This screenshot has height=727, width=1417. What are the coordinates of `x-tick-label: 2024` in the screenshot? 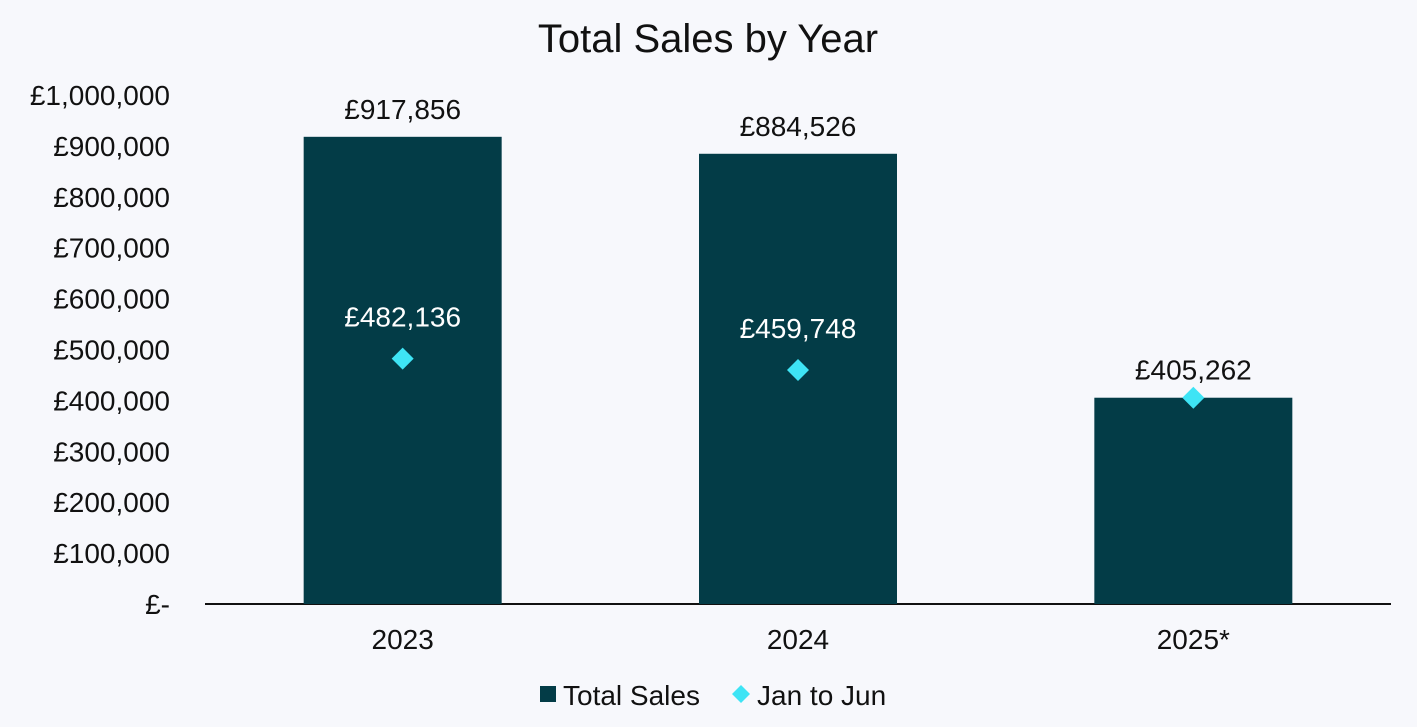 It's located at (798, 639).